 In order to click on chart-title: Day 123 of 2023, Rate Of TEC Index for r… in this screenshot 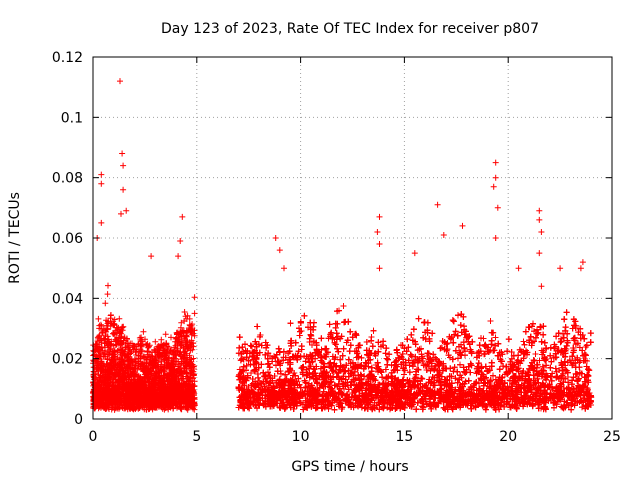, I will do `click(350, 29)`.